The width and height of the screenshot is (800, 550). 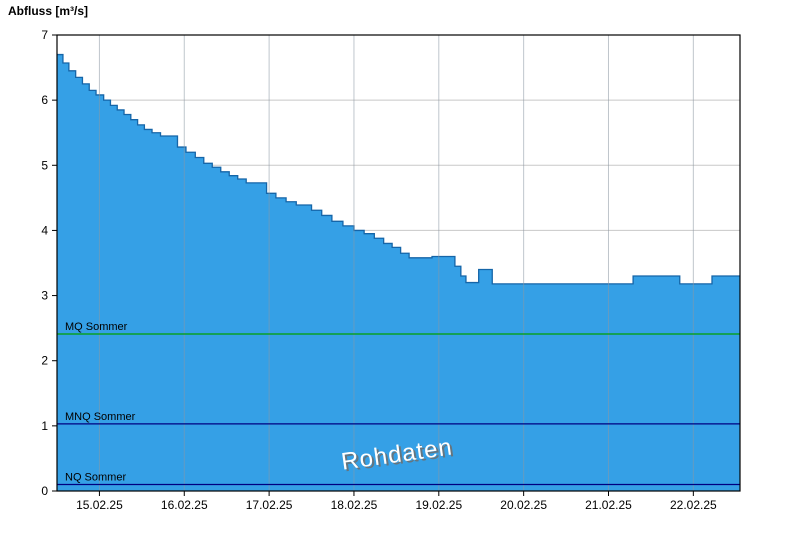 I want to click on reference-line-label-2: NQ Sommer, so click(x=95, y=477).